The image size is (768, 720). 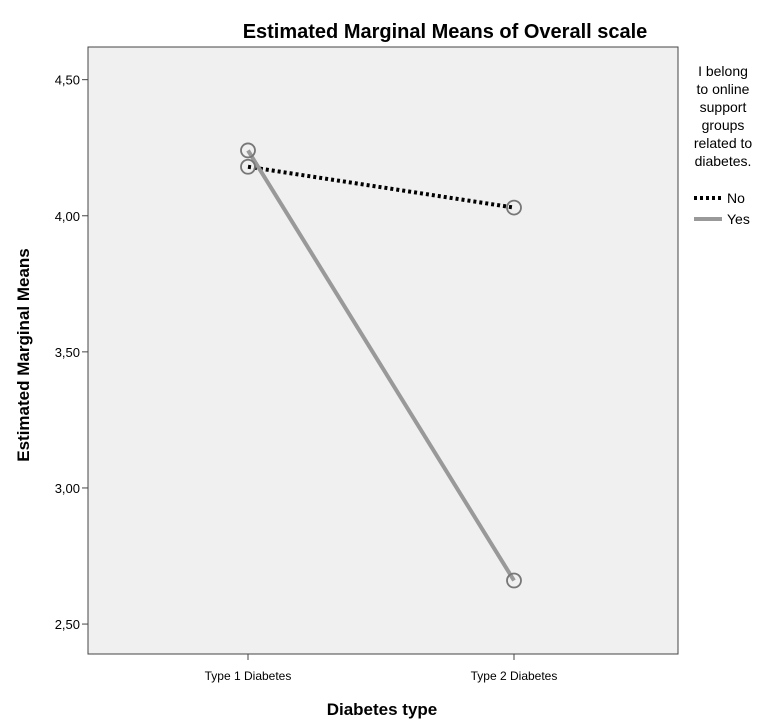 What do you see at coordinates (381, 187) in the screenshot?
I see `series-line-no` at bounding box center [381, 187].